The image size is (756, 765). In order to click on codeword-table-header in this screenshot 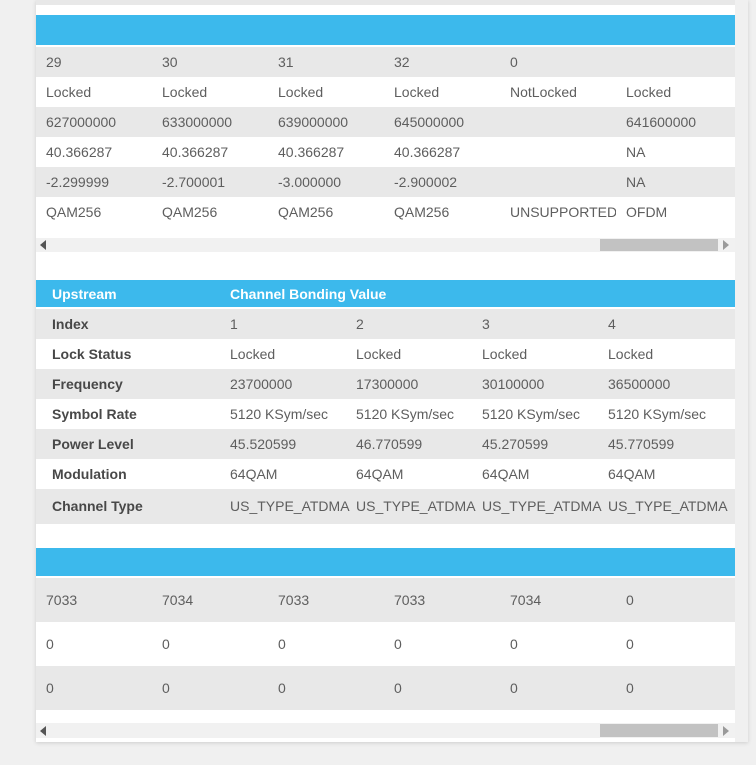, I will do `click(392, 563)`.